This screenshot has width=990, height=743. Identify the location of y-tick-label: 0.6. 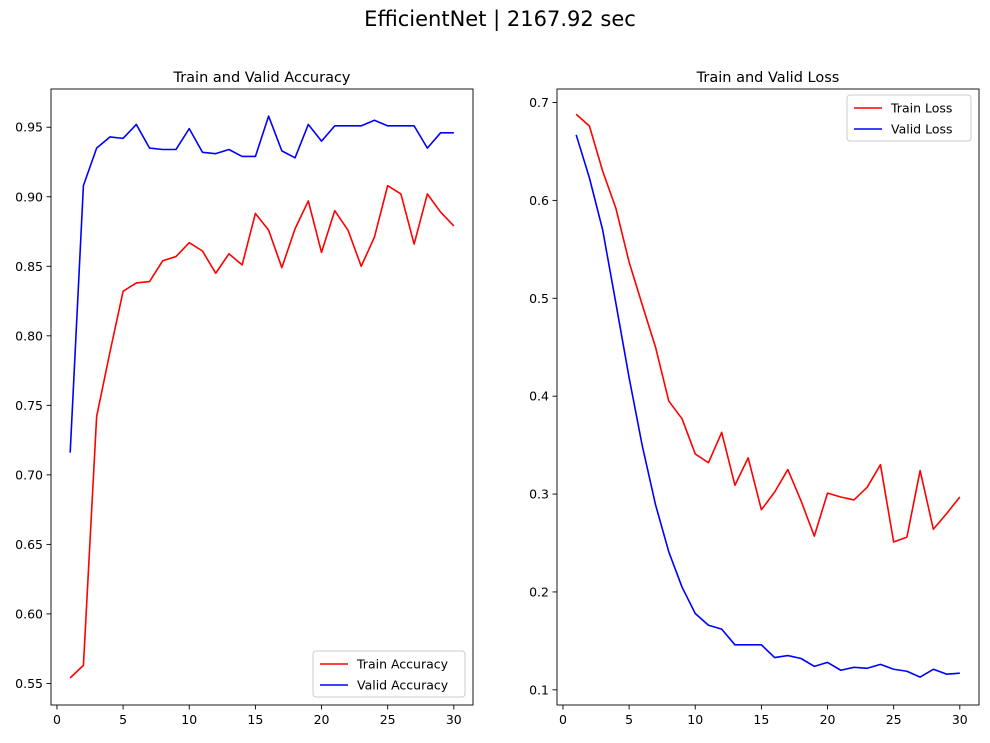
(539, 200).